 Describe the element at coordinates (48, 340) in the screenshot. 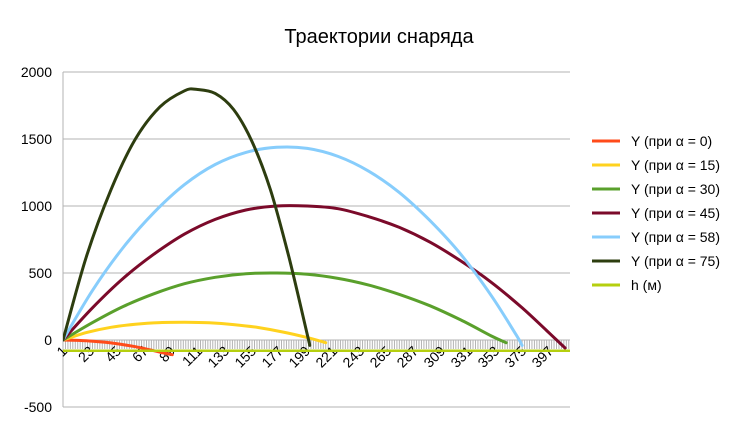

I see `y-tick-label: 0` at that location.